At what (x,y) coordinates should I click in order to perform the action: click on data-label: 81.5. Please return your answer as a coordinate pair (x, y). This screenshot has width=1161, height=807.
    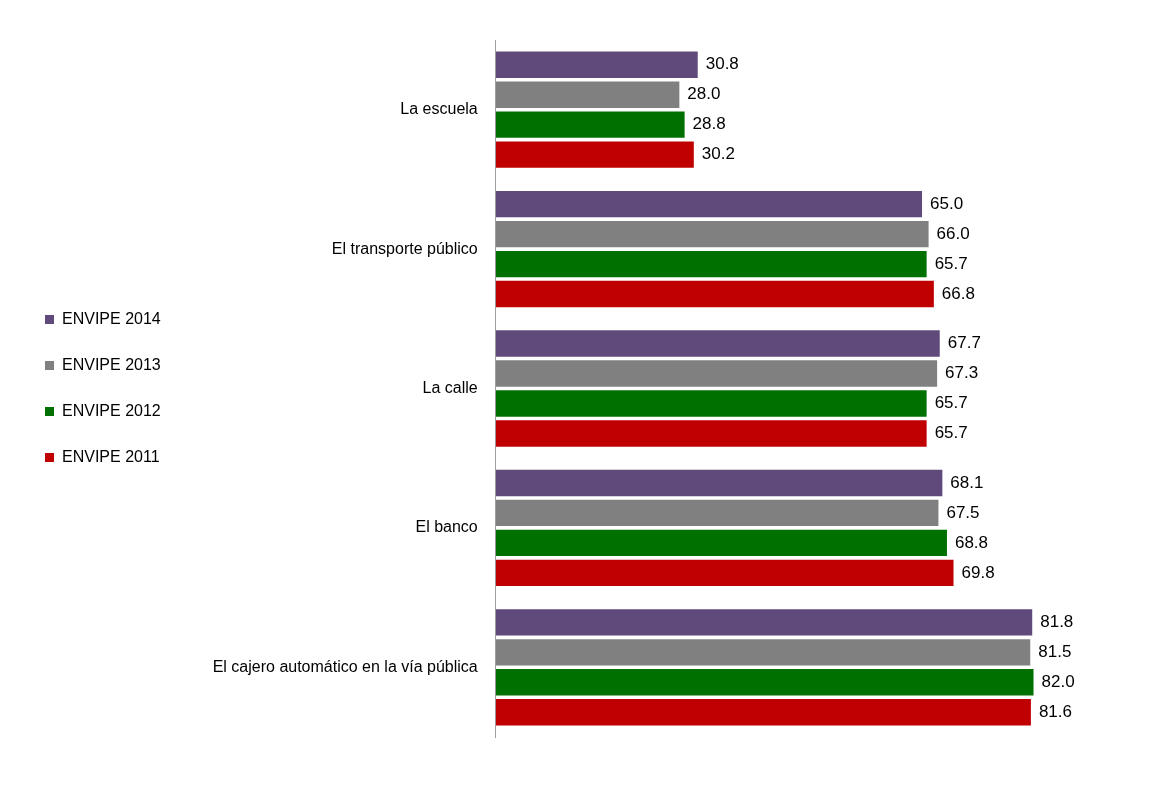
    Looking at the image, I should click on (1055, 651).